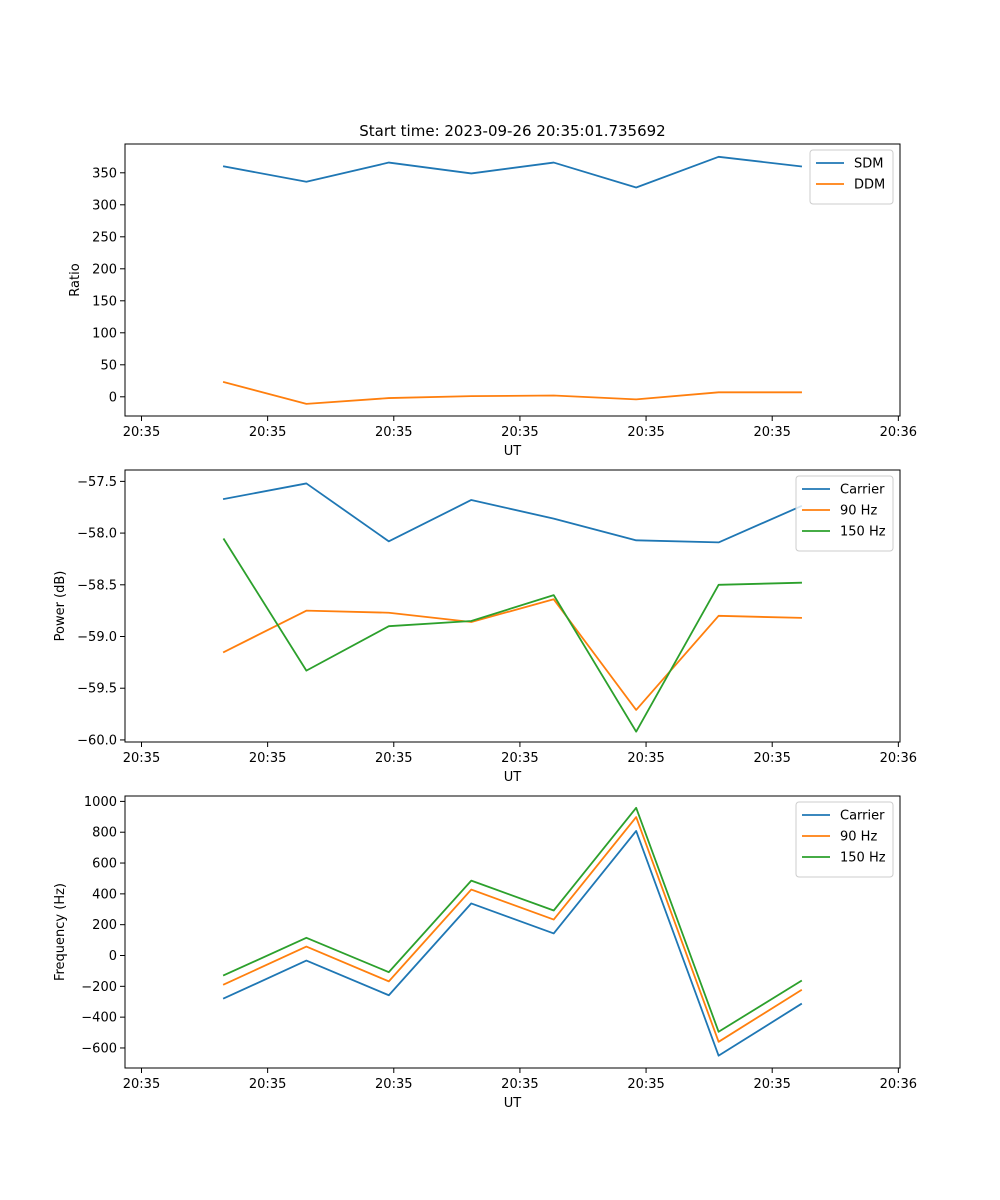 The height and width of the screenshot is (1200, 1000). Describe the element at coordinates (869, 185) in the screenshot. I see `legend-label-ddm: DDM` at that location.